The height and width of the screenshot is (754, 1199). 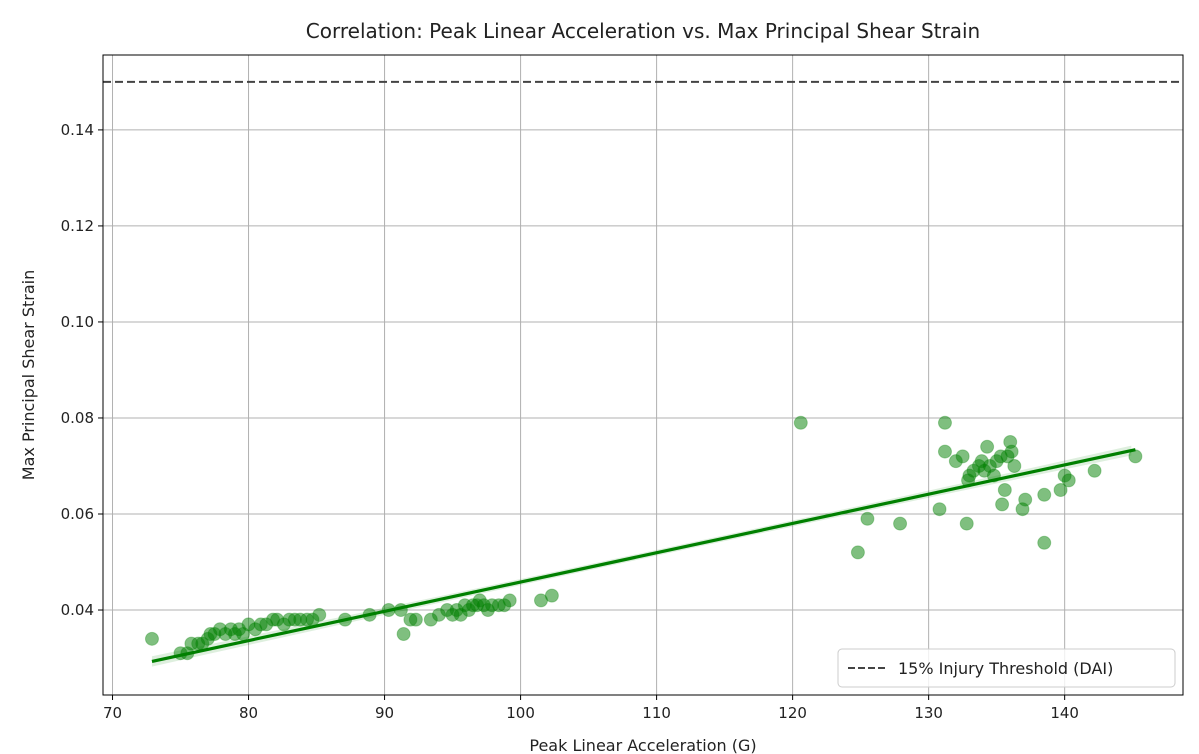 What do you see at coordinates (656, 713) in the screenshot?
I see `x-tick-label: 110` at bounding box center [656, 713].